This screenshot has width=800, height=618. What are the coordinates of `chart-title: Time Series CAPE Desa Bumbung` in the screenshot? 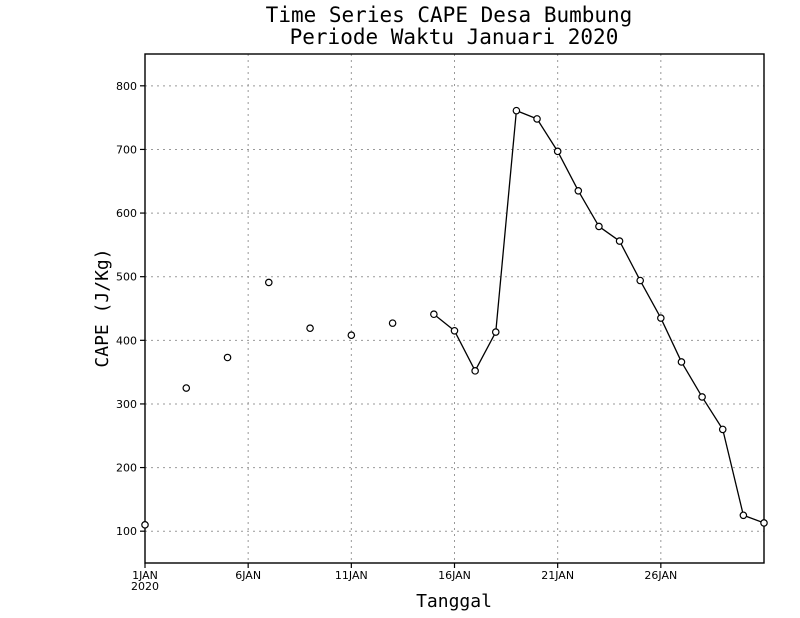 It's located at (449, 15).